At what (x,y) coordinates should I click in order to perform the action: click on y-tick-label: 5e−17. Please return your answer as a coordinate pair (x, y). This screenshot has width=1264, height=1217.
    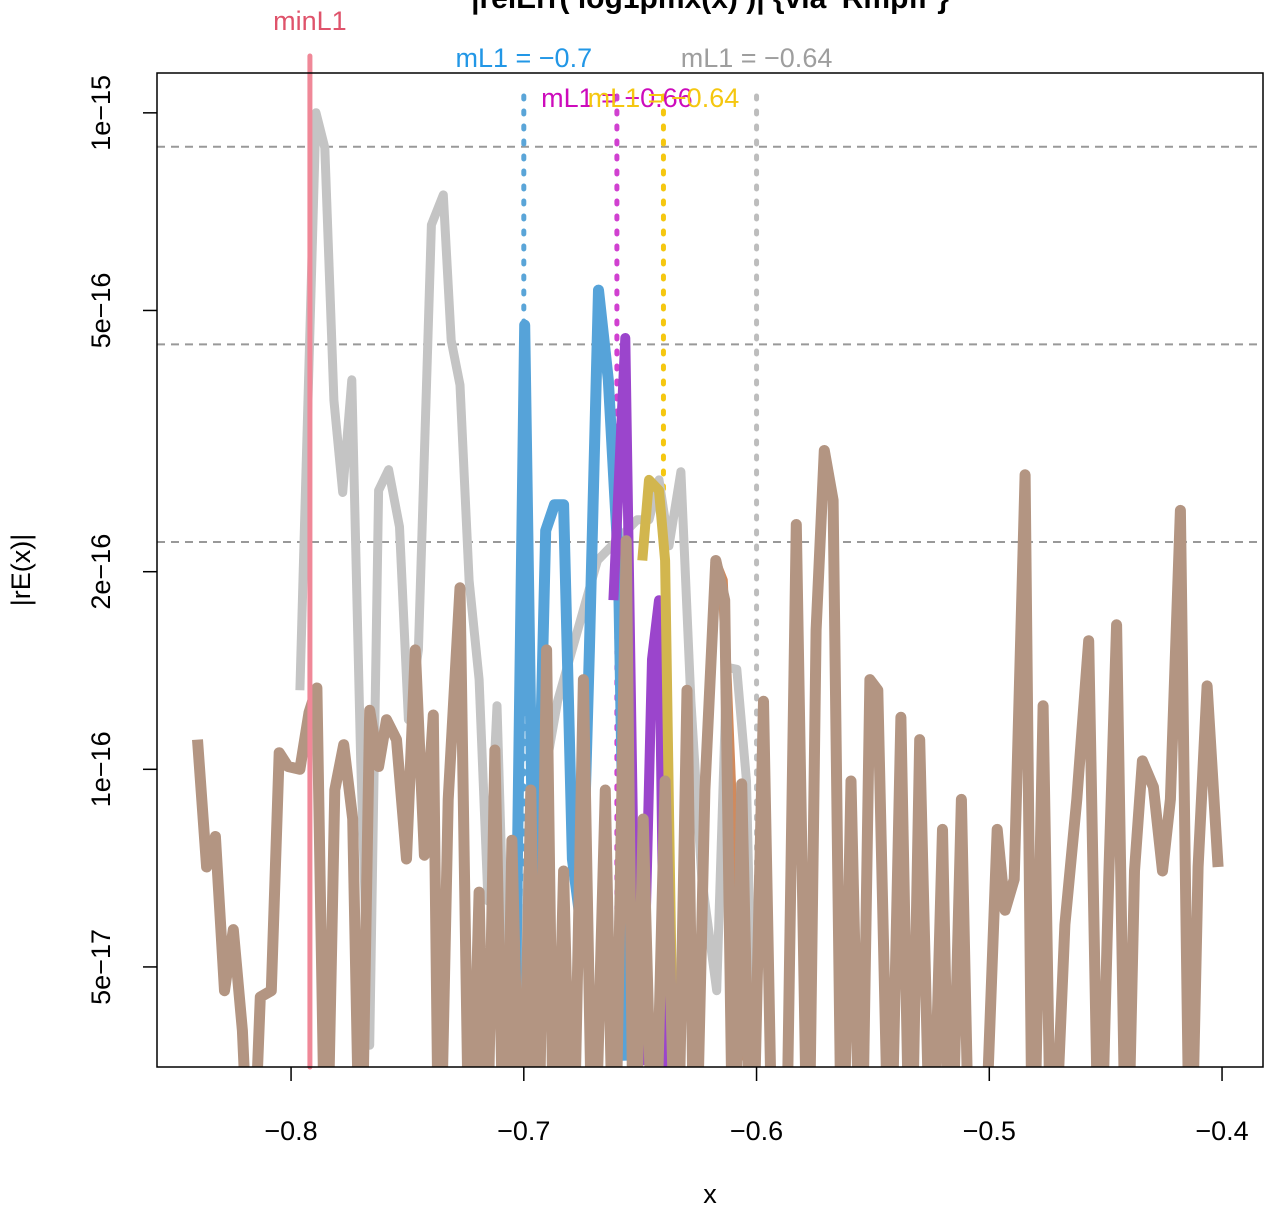
    Looking at the image, I should click on (101, 967).